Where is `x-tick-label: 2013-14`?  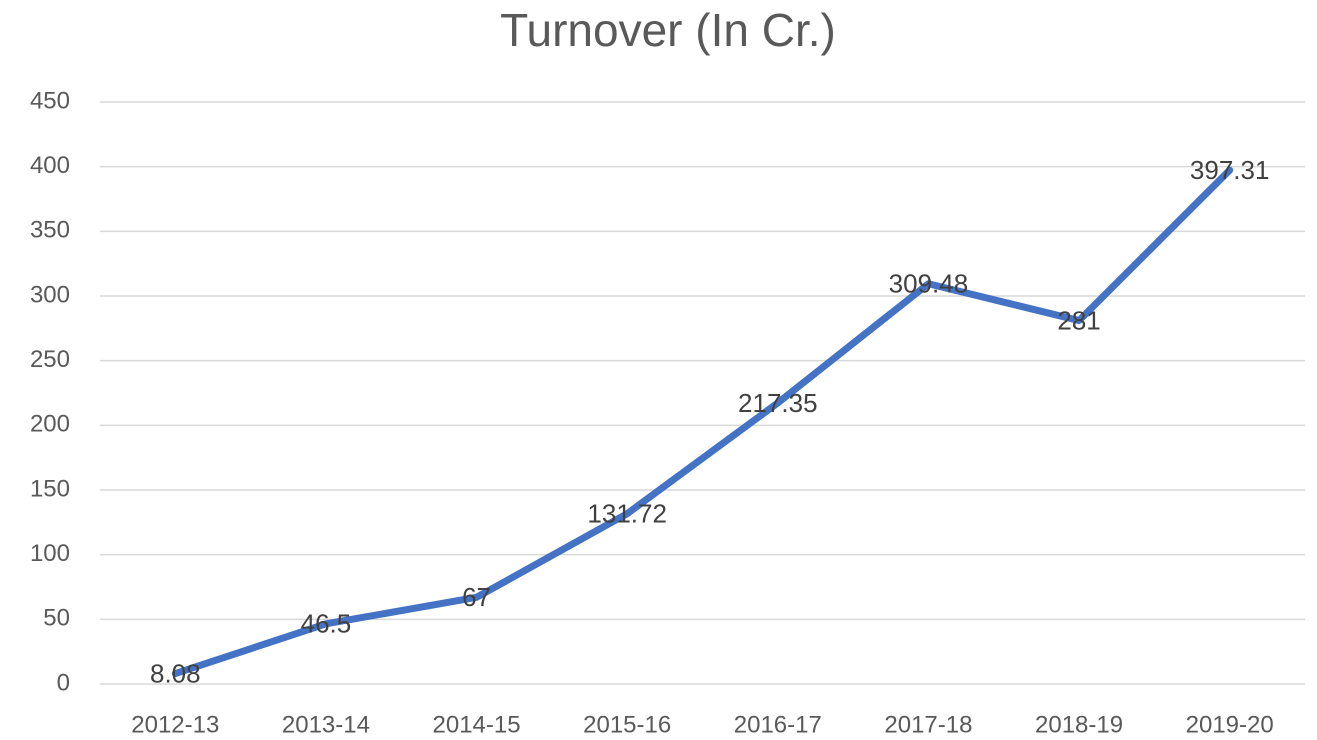
x-tick-label: 2013-14 is located at coordinates (326, 724).